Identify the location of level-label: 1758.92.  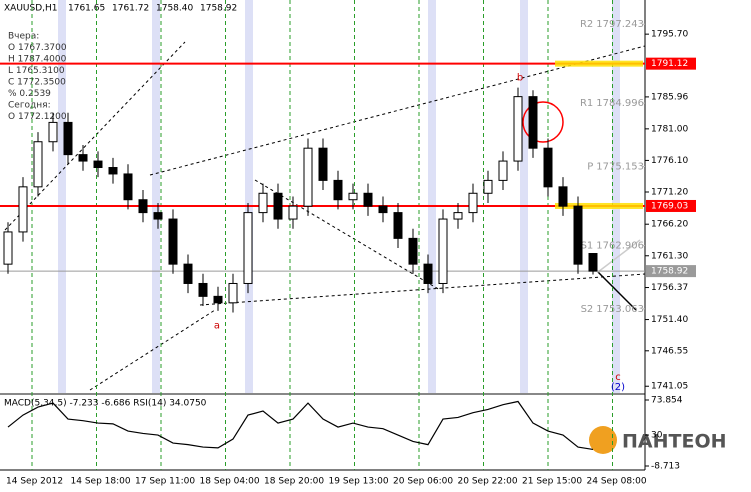
(669, 272).